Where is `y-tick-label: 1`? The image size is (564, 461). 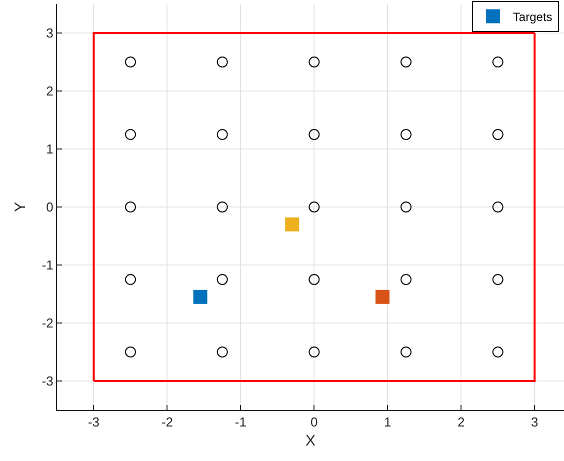
y-tick-label: 1 is located at coordinates (50, 149).